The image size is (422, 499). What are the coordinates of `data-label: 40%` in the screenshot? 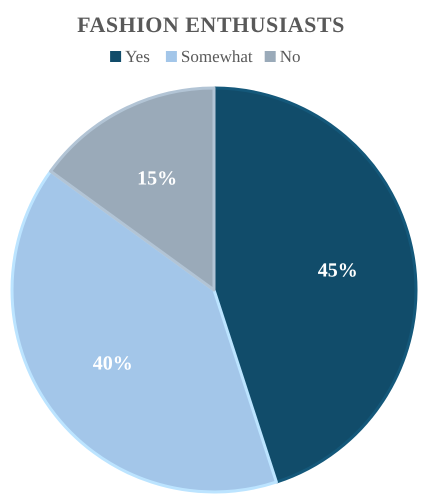 It's located at (112, 363).